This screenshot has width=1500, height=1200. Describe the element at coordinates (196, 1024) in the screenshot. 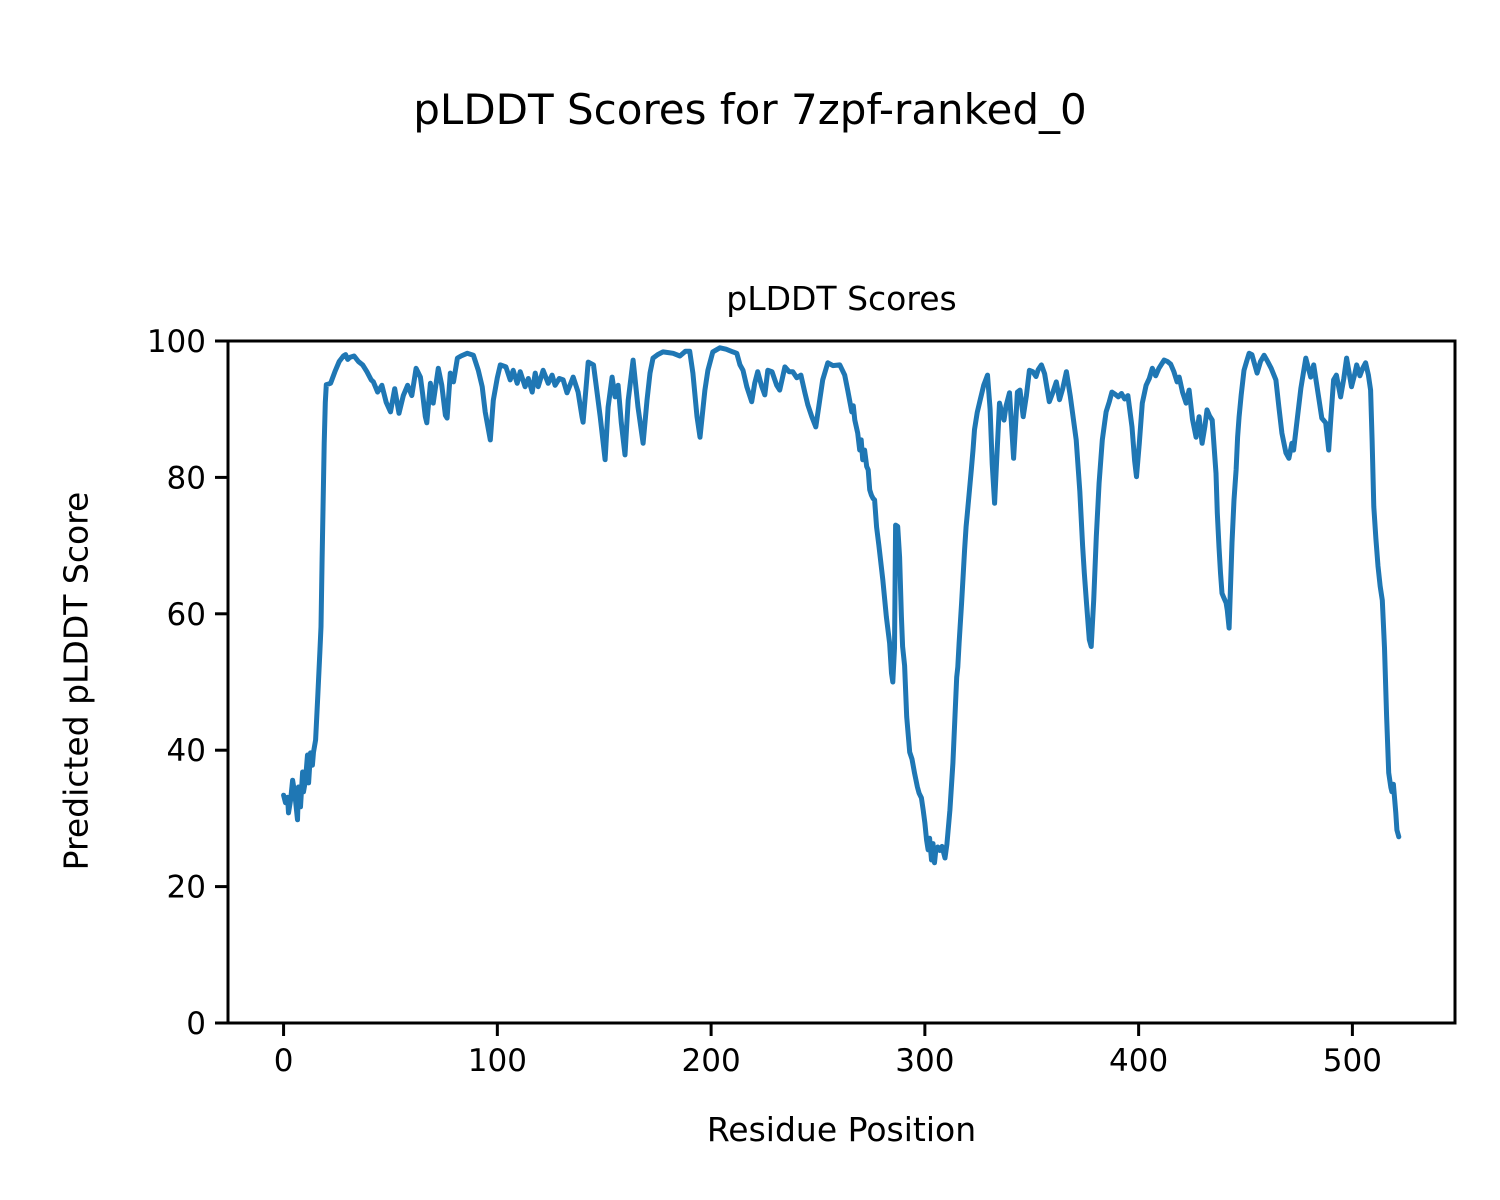

I see `y-tick-label: 0` at that location.